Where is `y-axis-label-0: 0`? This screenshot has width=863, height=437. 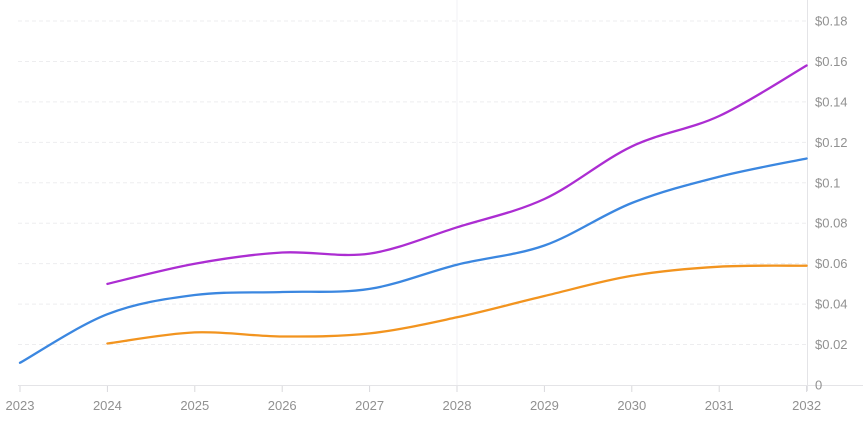 y-axis-label-0: 0 is located at coordinates (818, 385).